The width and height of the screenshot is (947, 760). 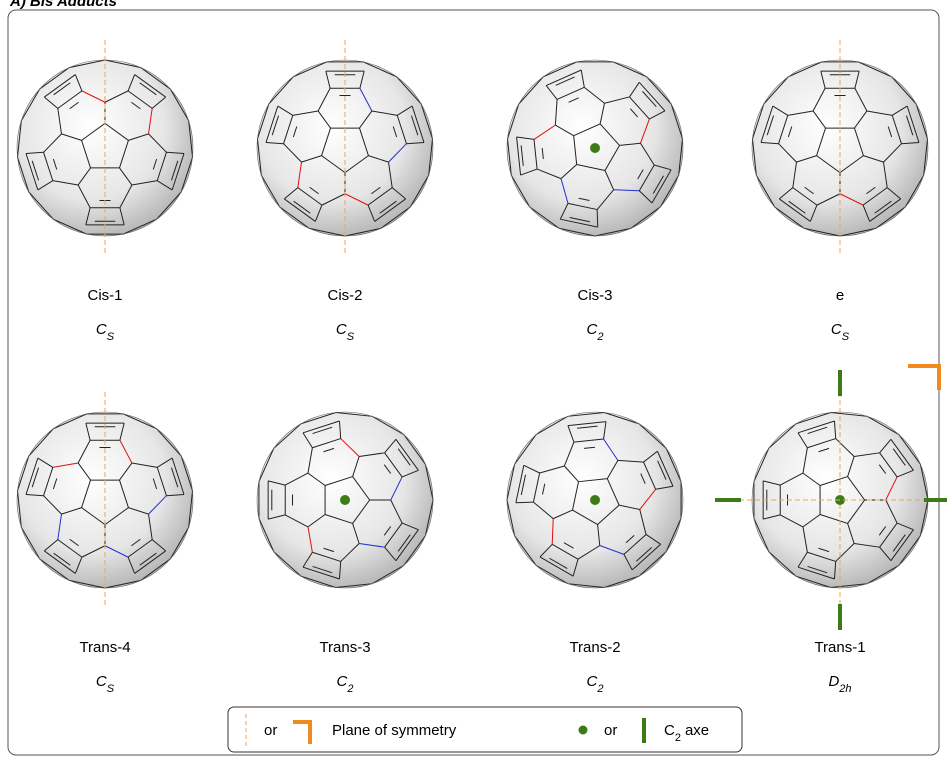 I want to click on fullerene: Trans-2 C2, so click(x=595, y=553).